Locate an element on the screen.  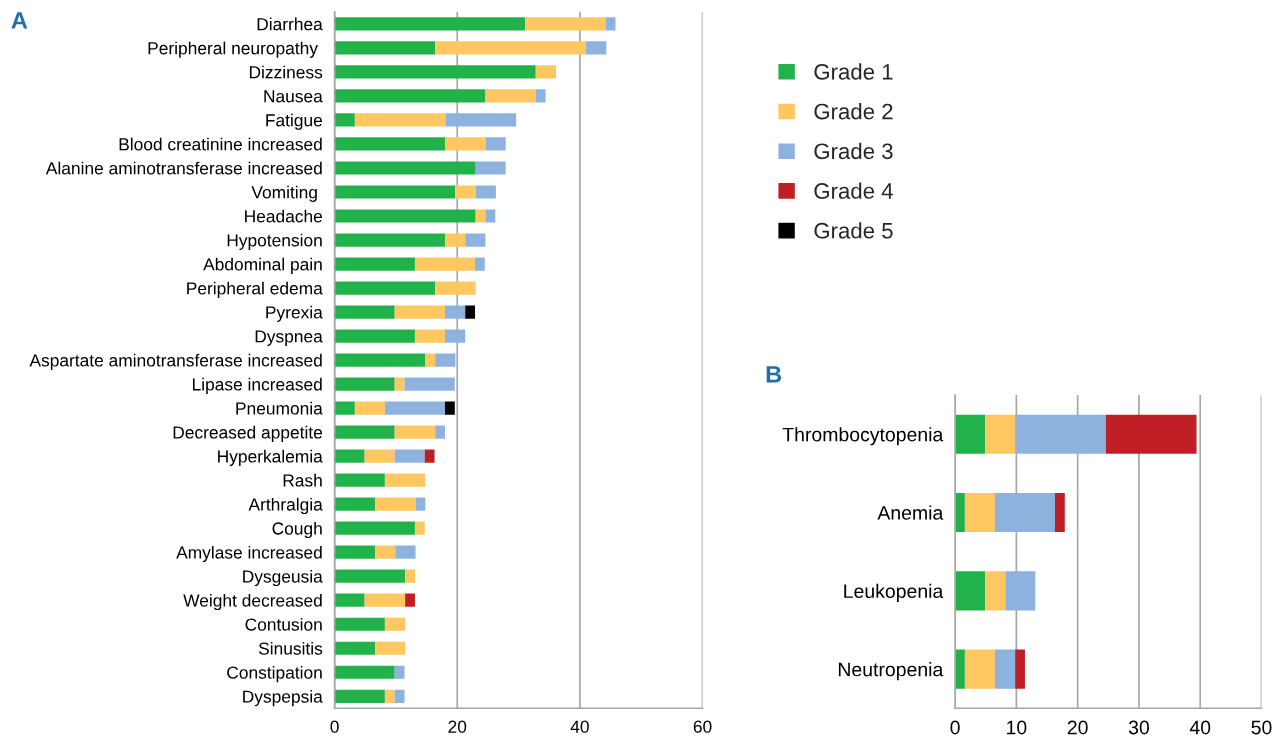
y-tick-label: Peripheral neuropathy is located at coordinates (233, 49).